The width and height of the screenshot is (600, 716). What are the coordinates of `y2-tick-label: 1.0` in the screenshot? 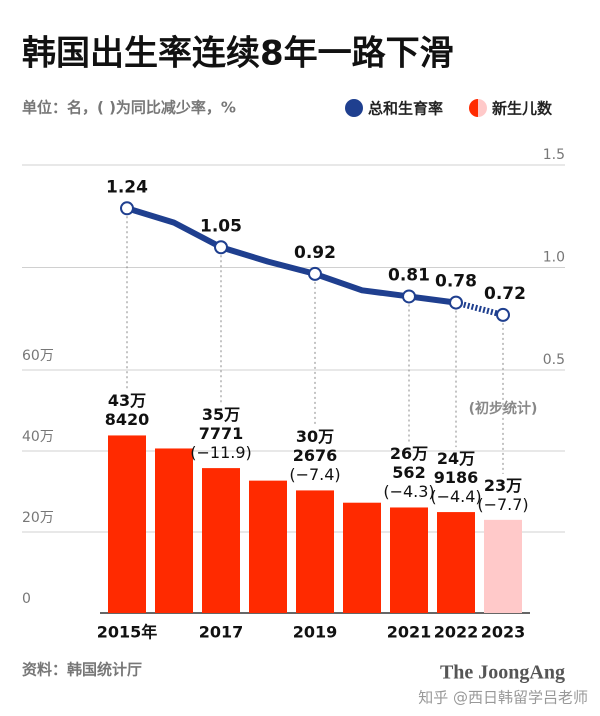 It's located at (554, 258).